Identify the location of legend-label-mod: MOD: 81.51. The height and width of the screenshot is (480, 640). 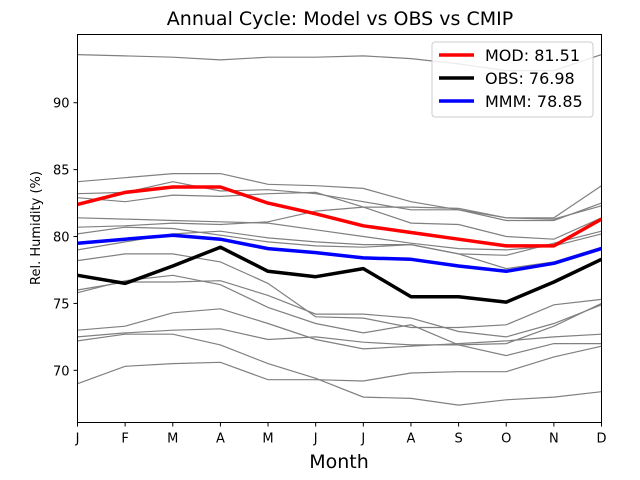
(532, 55).